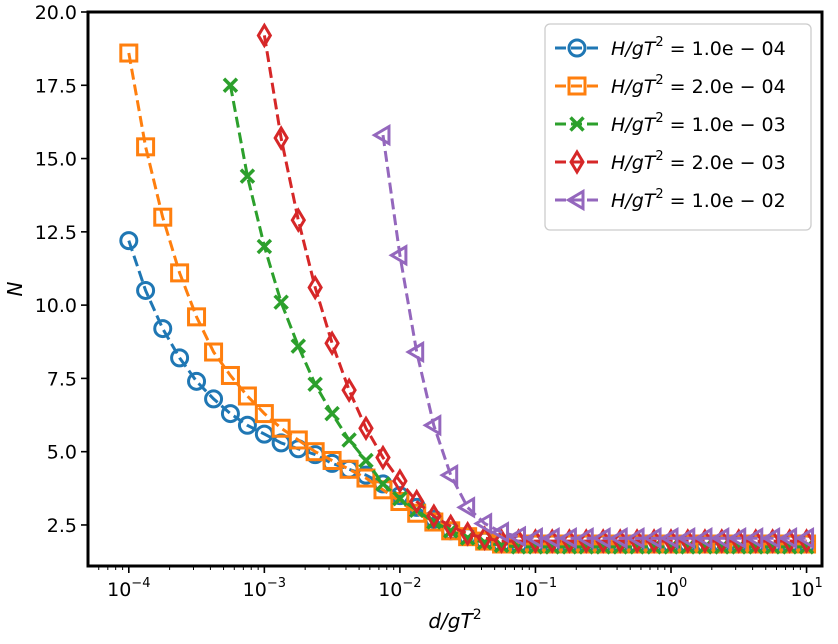 Image resolution: width=838 pixels, height=644 pixels. What do you see at coordinates (698, 85) in the screenshot?
I see `legend-label-1: H/gT2 = 2.0e − 04` at bounding box center [698, 85].